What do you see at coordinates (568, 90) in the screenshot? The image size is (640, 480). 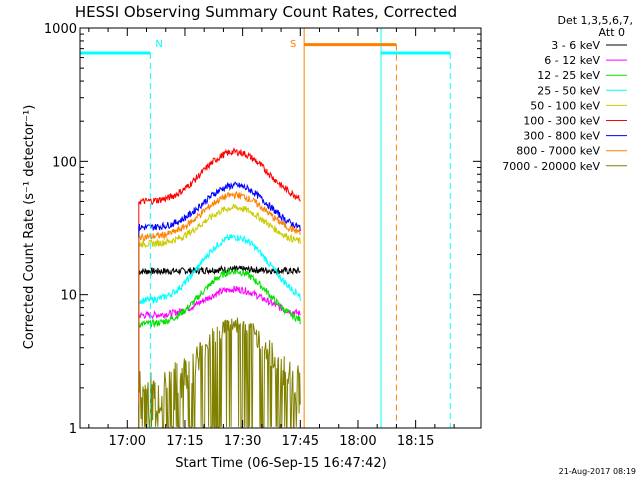 I see `legend-label-3: 25 - 50 keV` at bounding box center [568, 90].